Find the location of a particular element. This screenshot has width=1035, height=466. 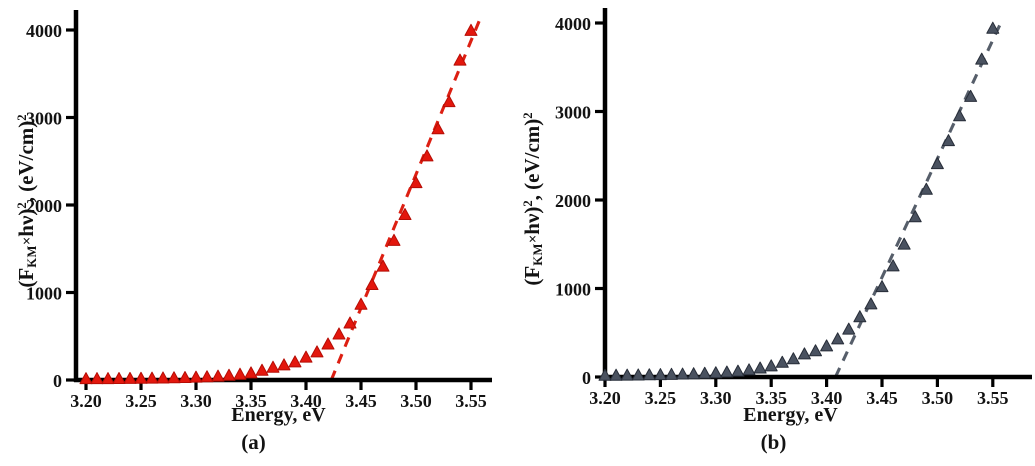

subfigure-caption-a: (a) is located at coordinates (253, 442).